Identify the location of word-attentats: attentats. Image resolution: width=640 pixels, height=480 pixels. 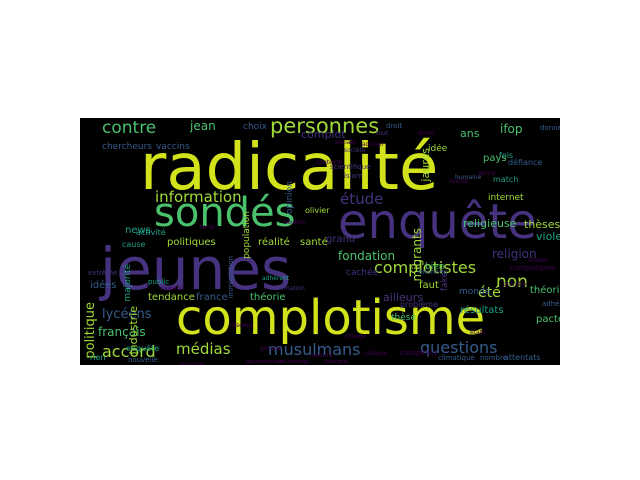
(522, 357).